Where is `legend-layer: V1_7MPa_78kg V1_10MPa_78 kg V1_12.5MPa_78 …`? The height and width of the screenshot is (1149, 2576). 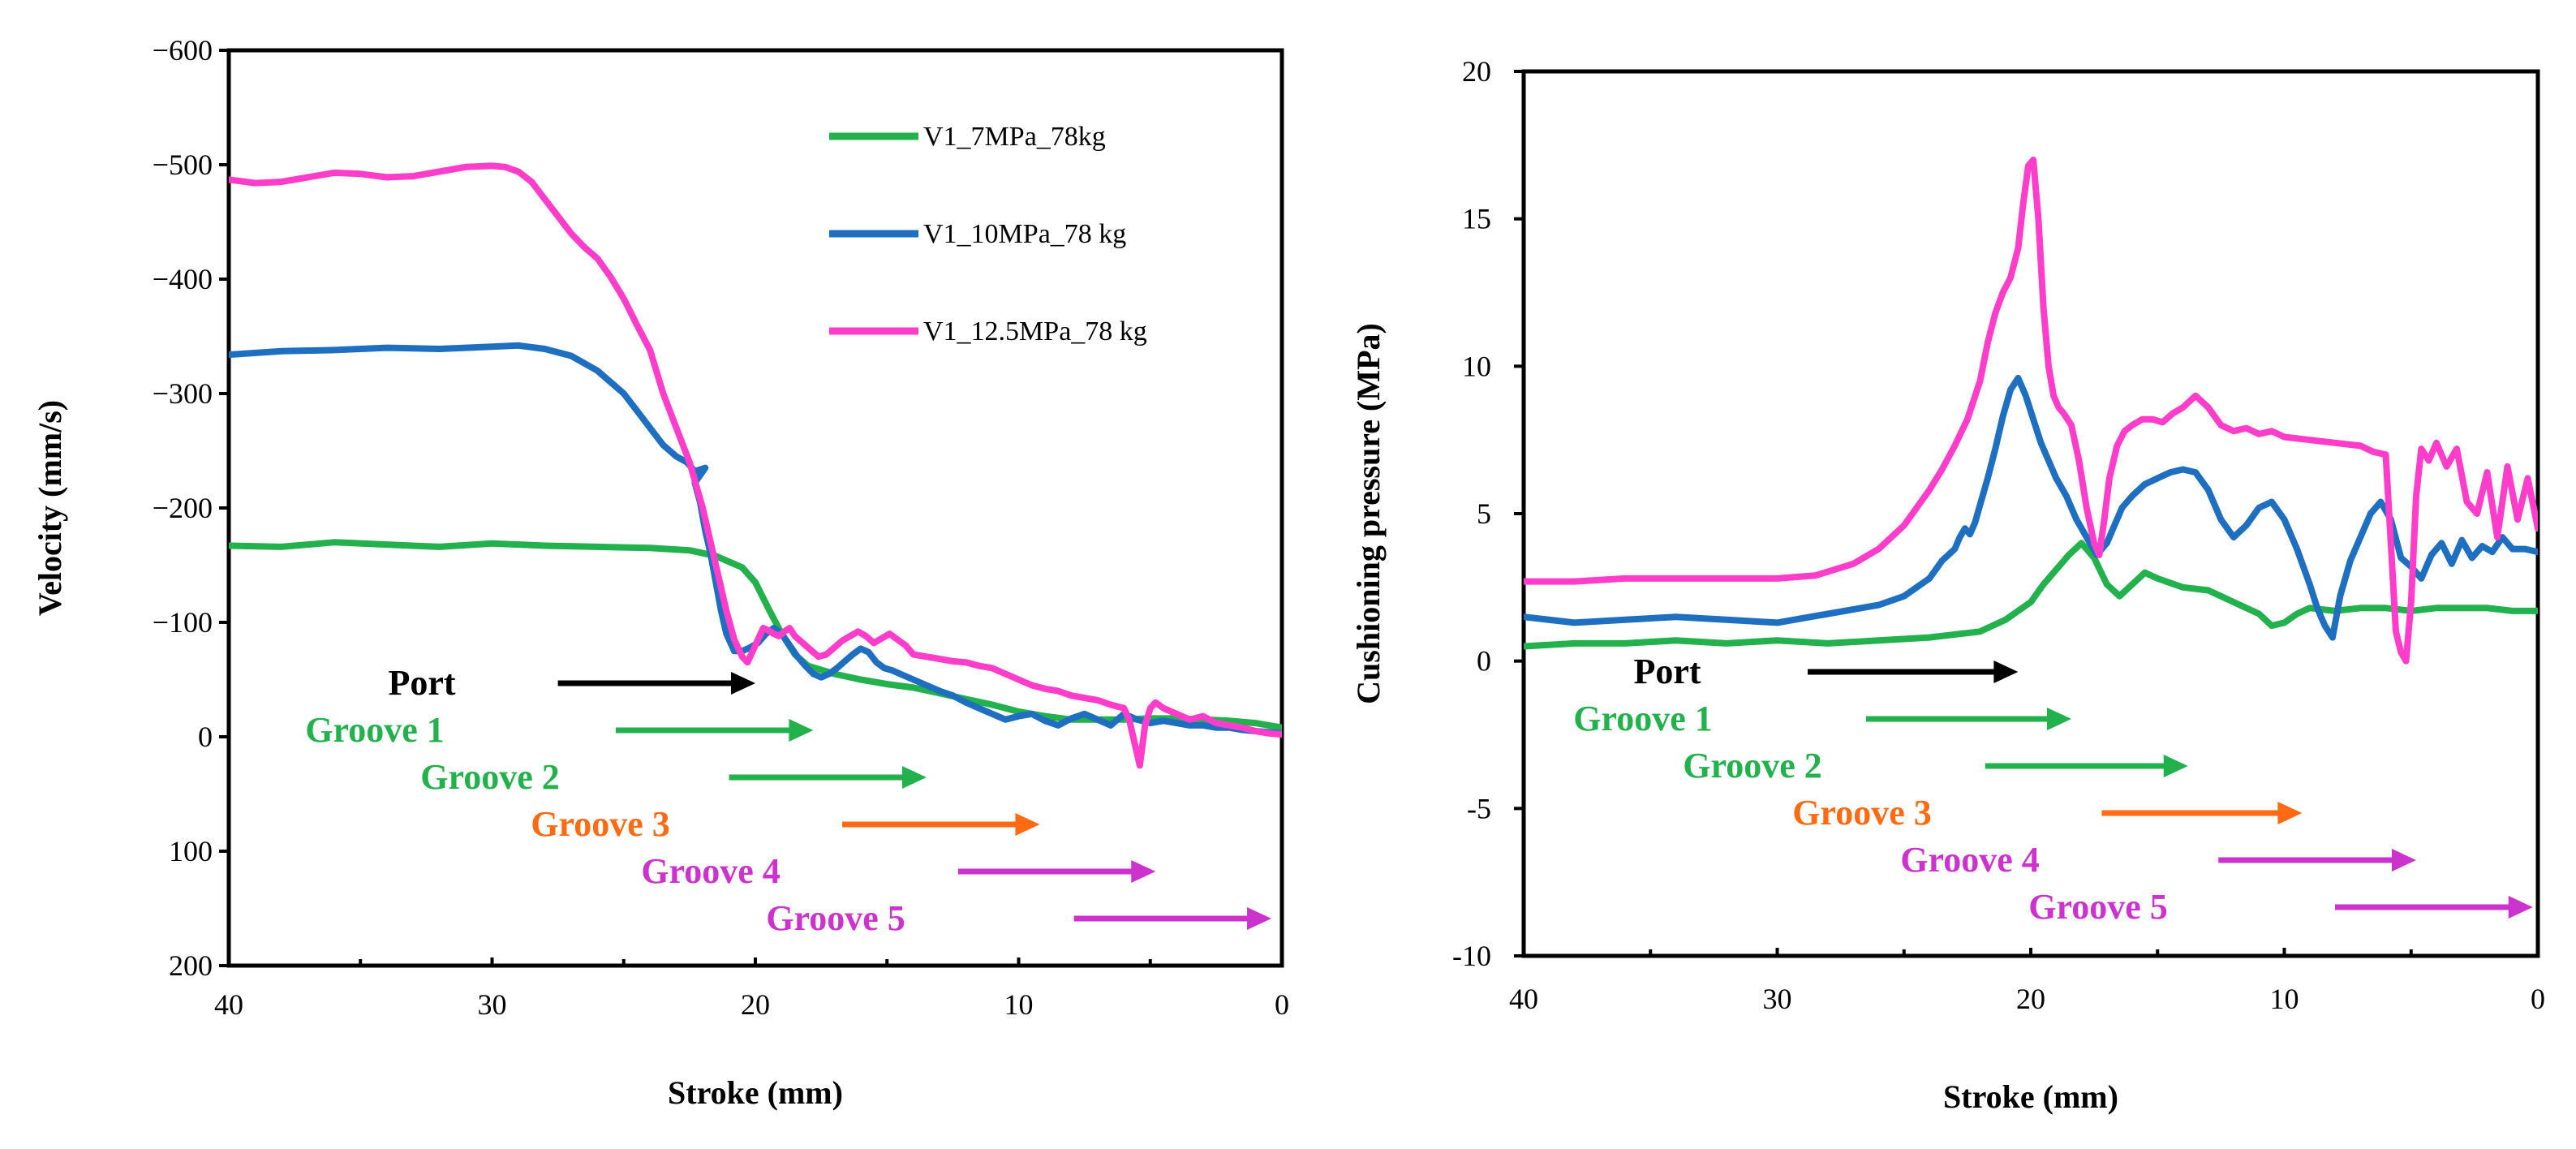 legend-layer: V1_7MPa_78kg V1_10MPa_78 kg V1_12.5MPa_78 … is located at coordinates (988, 234).